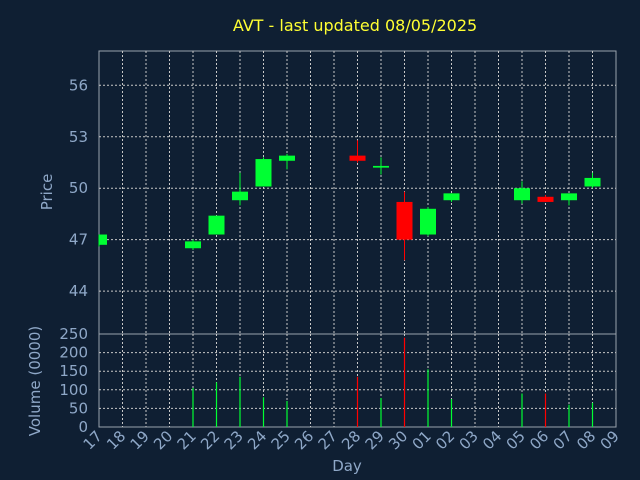  I want to click on x-tick-label: 30, so click(398, 440).